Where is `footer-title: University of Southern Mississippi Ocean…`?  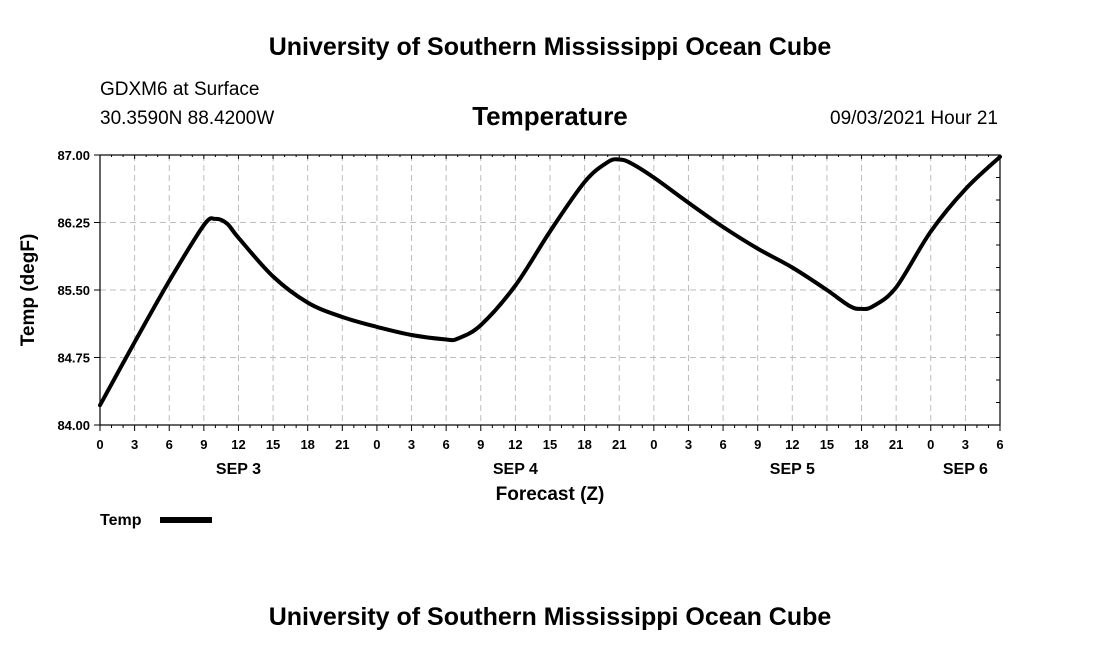 footer-title: University of Southern Mississippi Ocean… is located at coordinates (550, 617).